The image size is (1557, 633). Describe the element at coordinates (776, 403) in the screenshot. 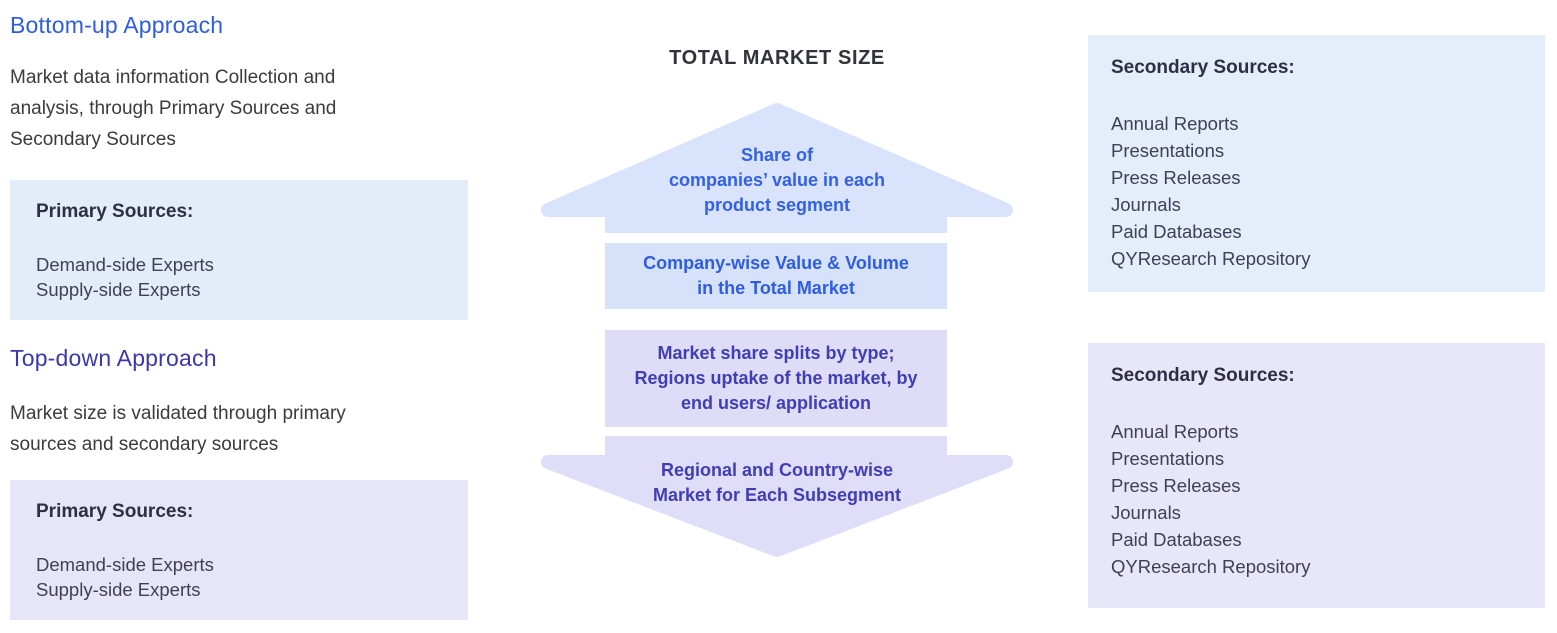

I see `step-text-line: end users/ application` at that location.